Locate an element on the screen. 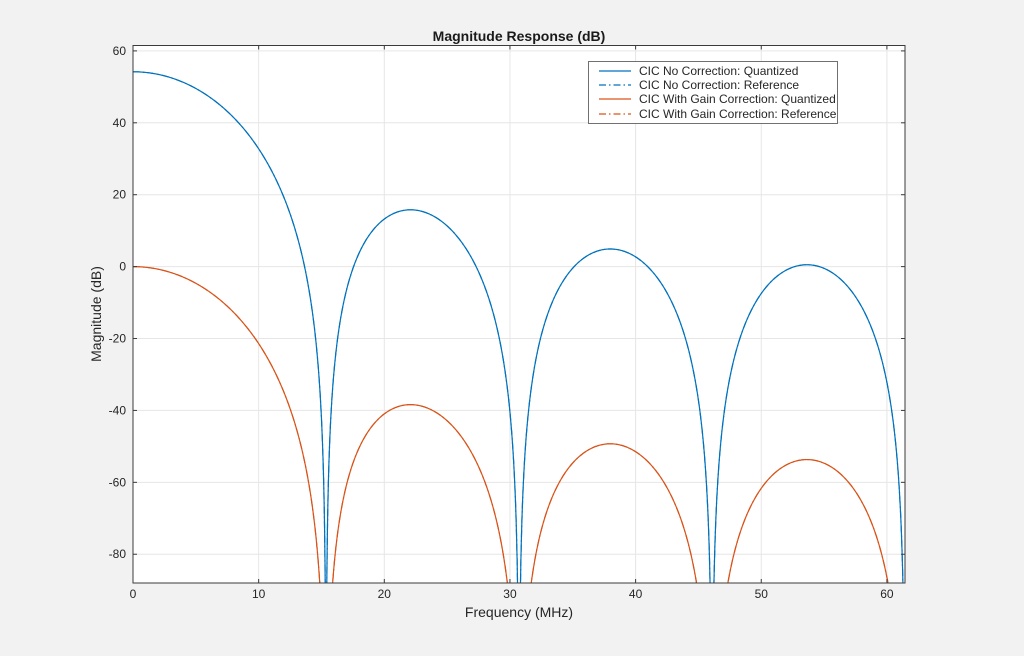  legend-label: CIC With Gain Correction: Quantized is located at coordinates (737, 99).